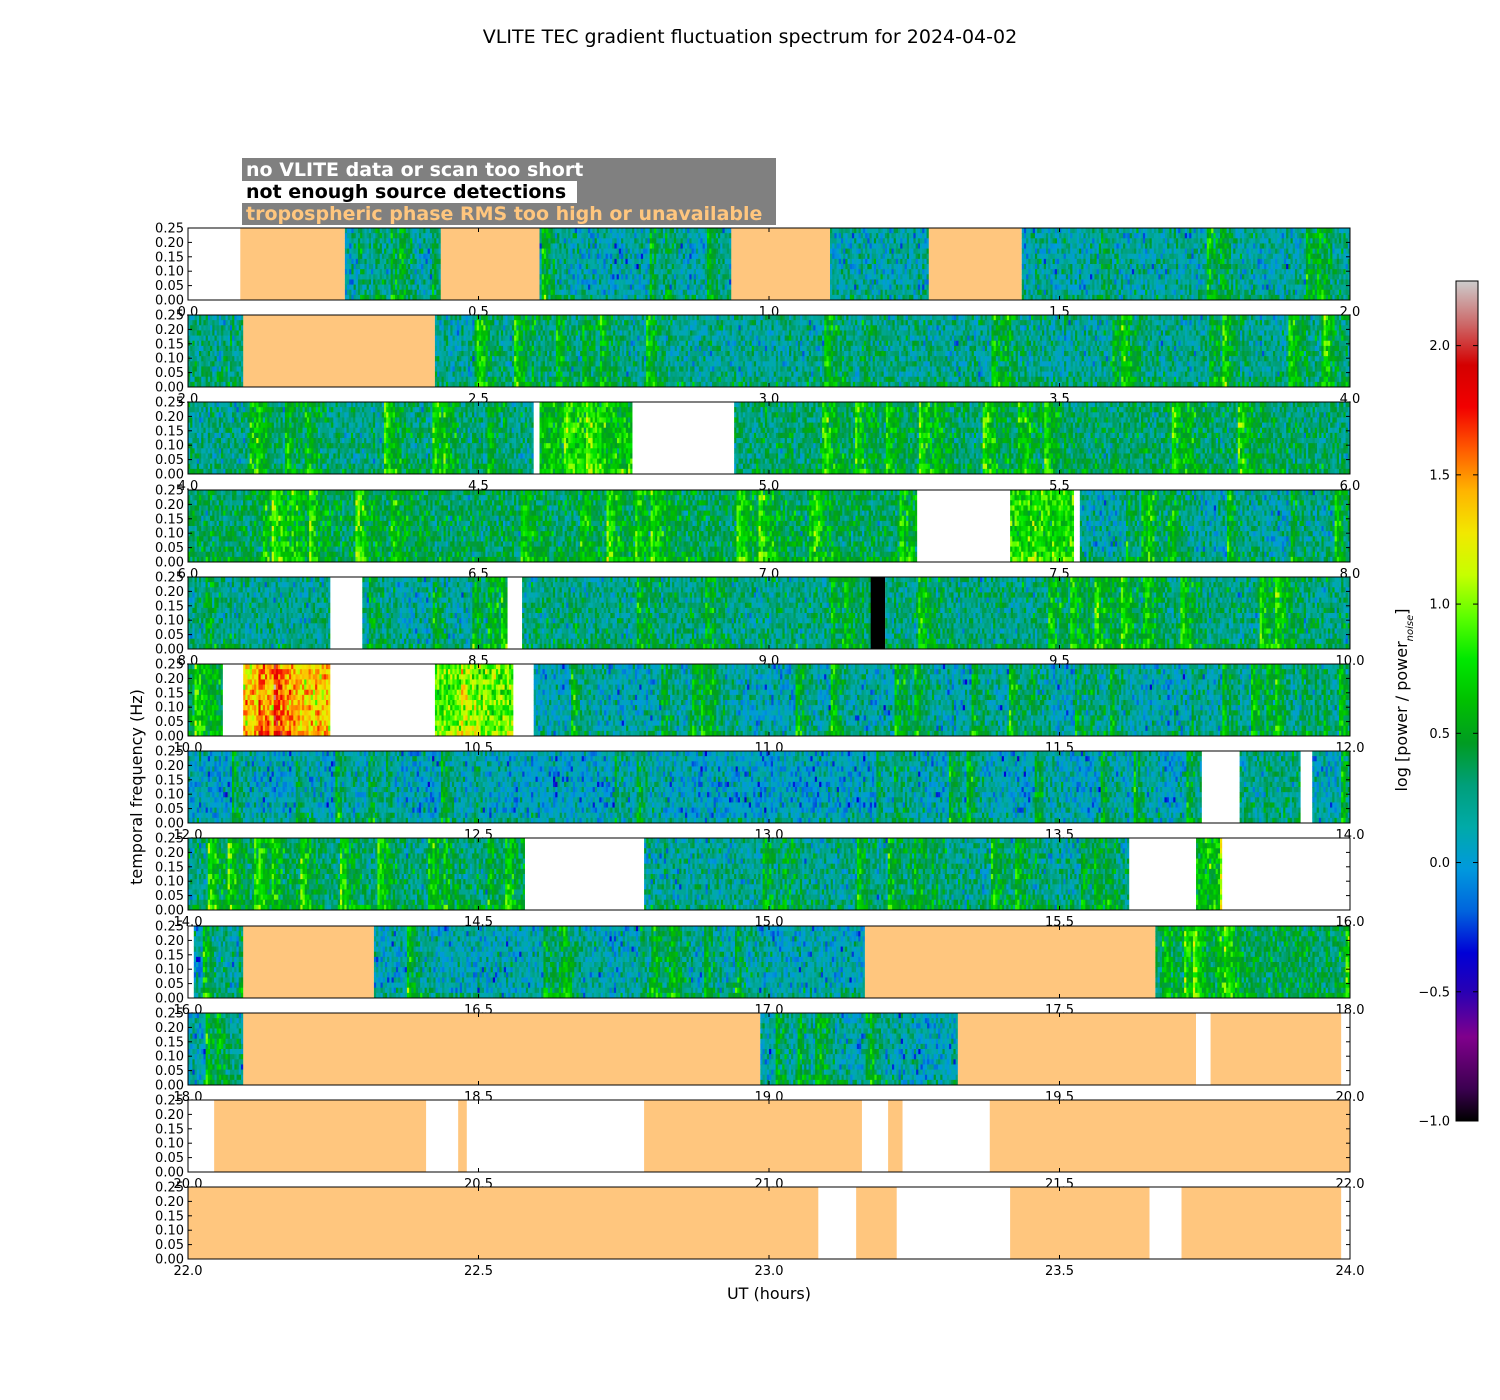 The image size is (1500, 1400). I want to click on legend-item-2: not enough source detections, so click(406, 192).